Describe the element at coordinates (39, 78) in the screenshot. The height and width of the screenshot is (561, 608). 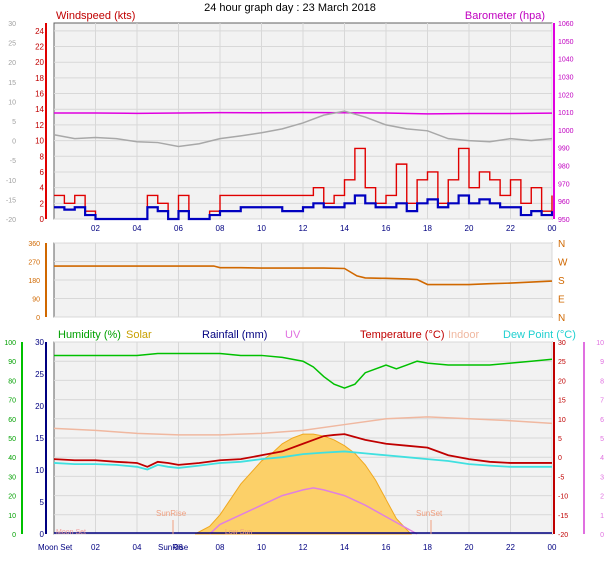
I see `wind-tick-label: 18` at that location.